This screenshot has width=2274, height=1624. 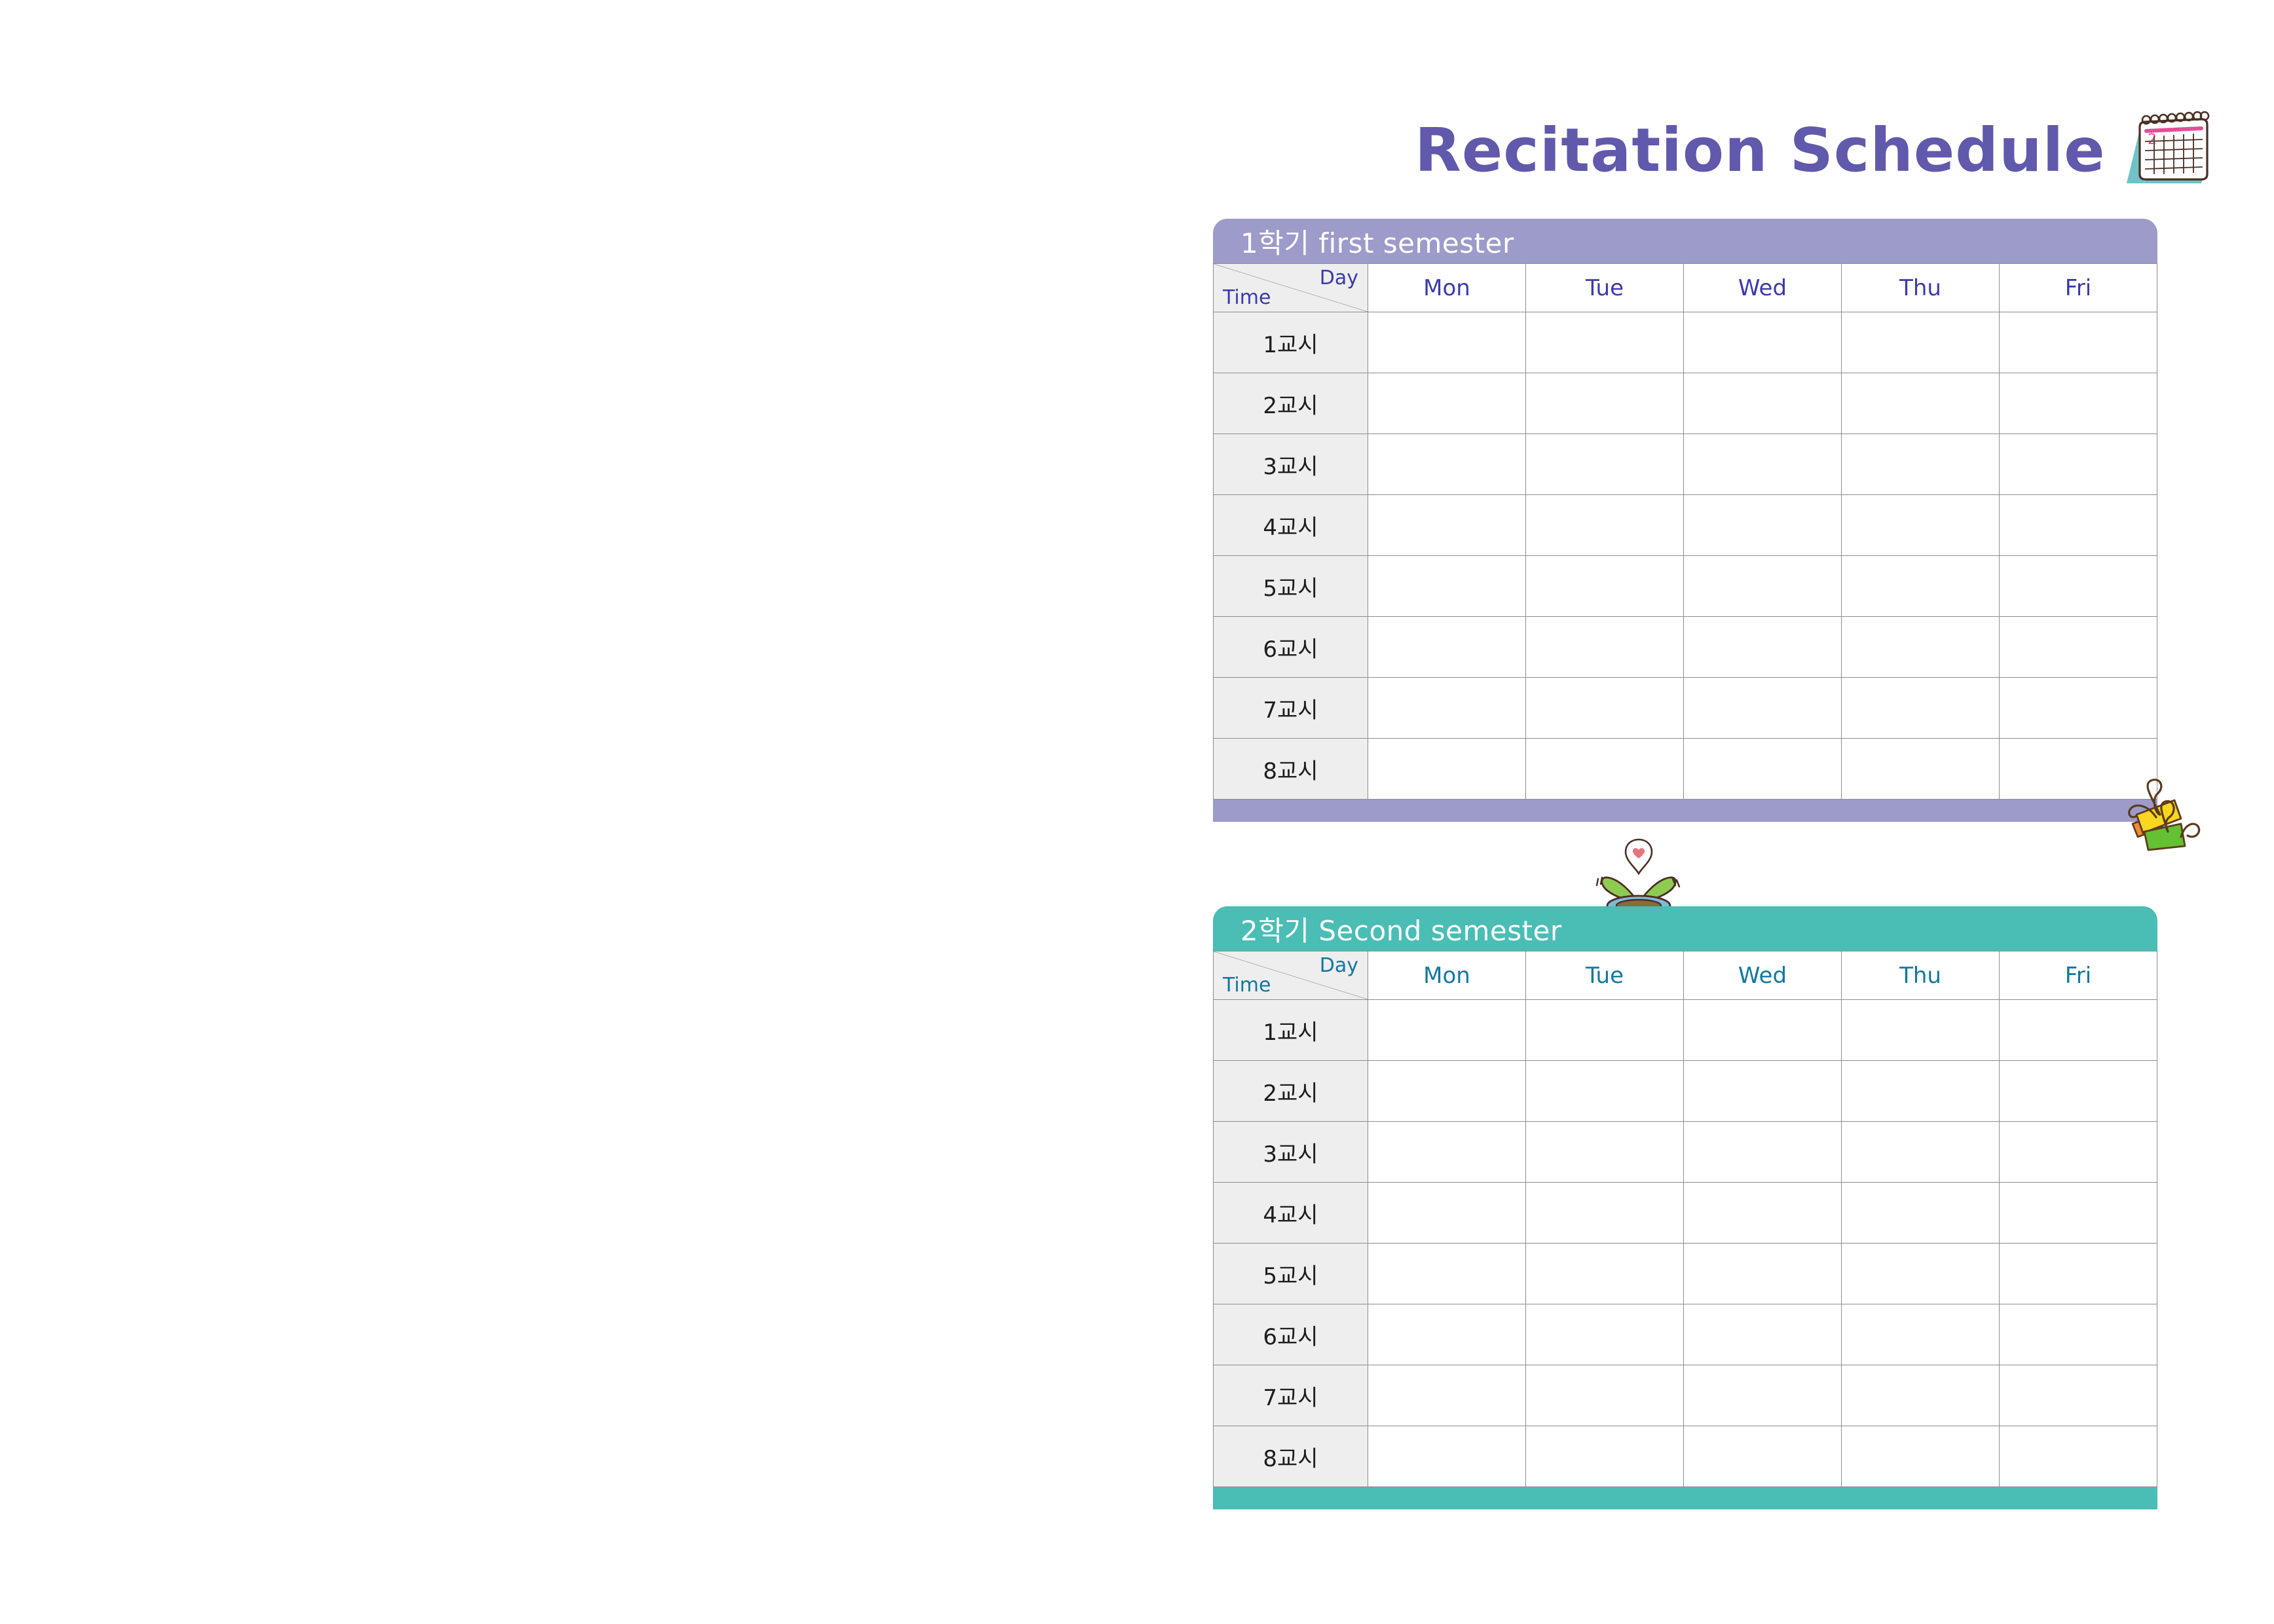 What do you see at coordinates (1290, 710) in the screenshot?
I see `period-label: 7교시` at bounding box center [1290, 710].